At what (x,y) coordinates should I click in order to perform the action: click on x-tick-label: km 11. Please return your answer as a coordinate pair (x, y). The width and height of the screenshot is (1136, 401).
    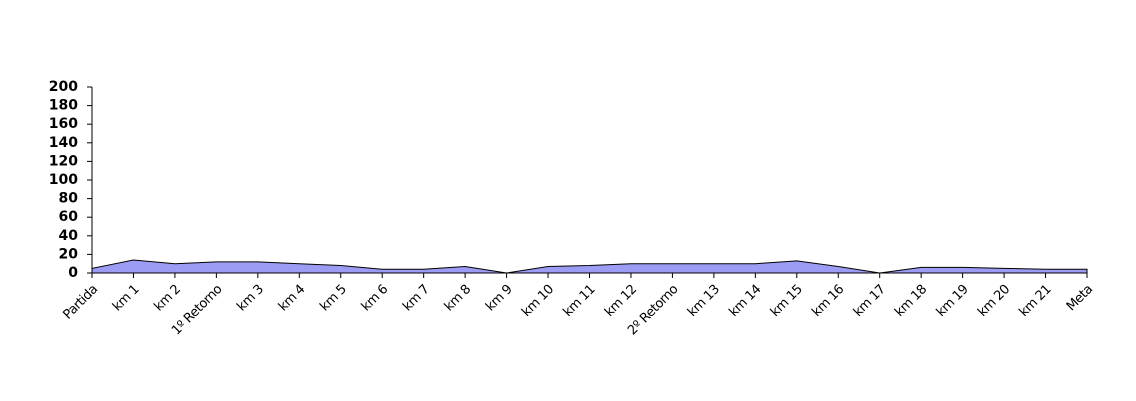
    Looking at the image, I should click on (580, 301).